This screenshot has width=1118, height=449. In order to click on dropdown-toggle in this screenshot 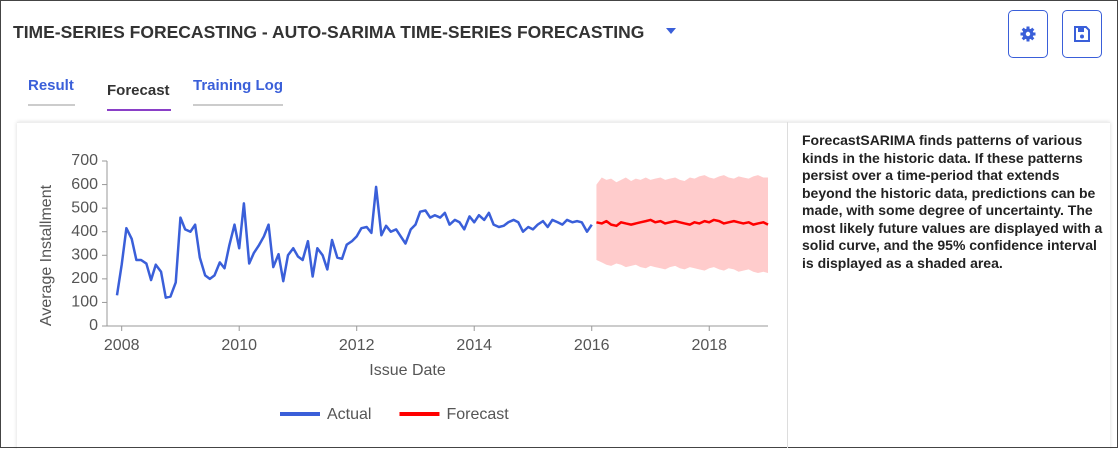, I will do `click(671, 31)`.